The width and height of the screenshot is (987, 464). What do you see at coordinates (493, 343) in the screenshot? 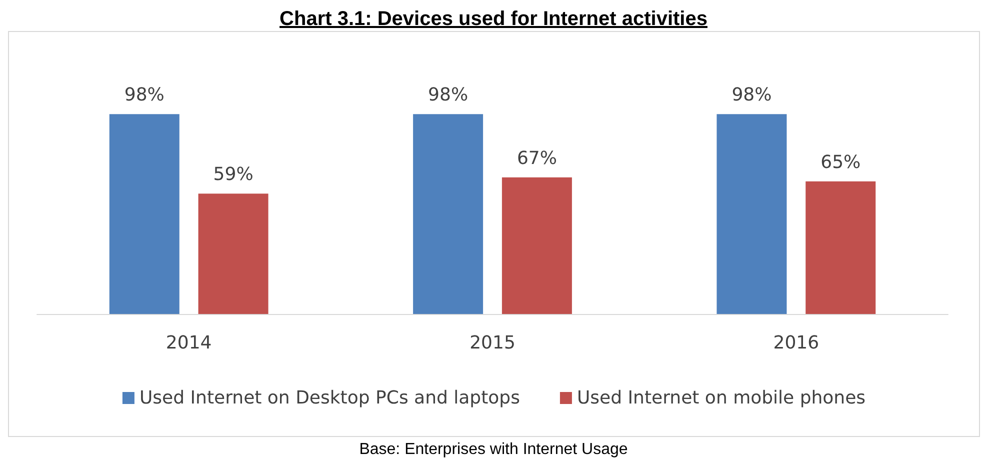
I see `x-tick-label: 2015` at bounding box center [493, 343].